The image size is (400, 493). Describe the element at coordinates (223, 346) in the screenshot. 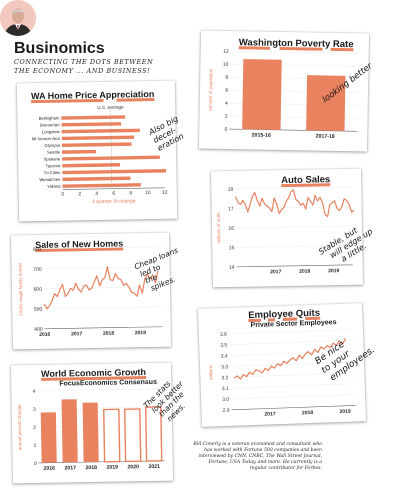

I see `y-tick-label: 3.5` at that location.